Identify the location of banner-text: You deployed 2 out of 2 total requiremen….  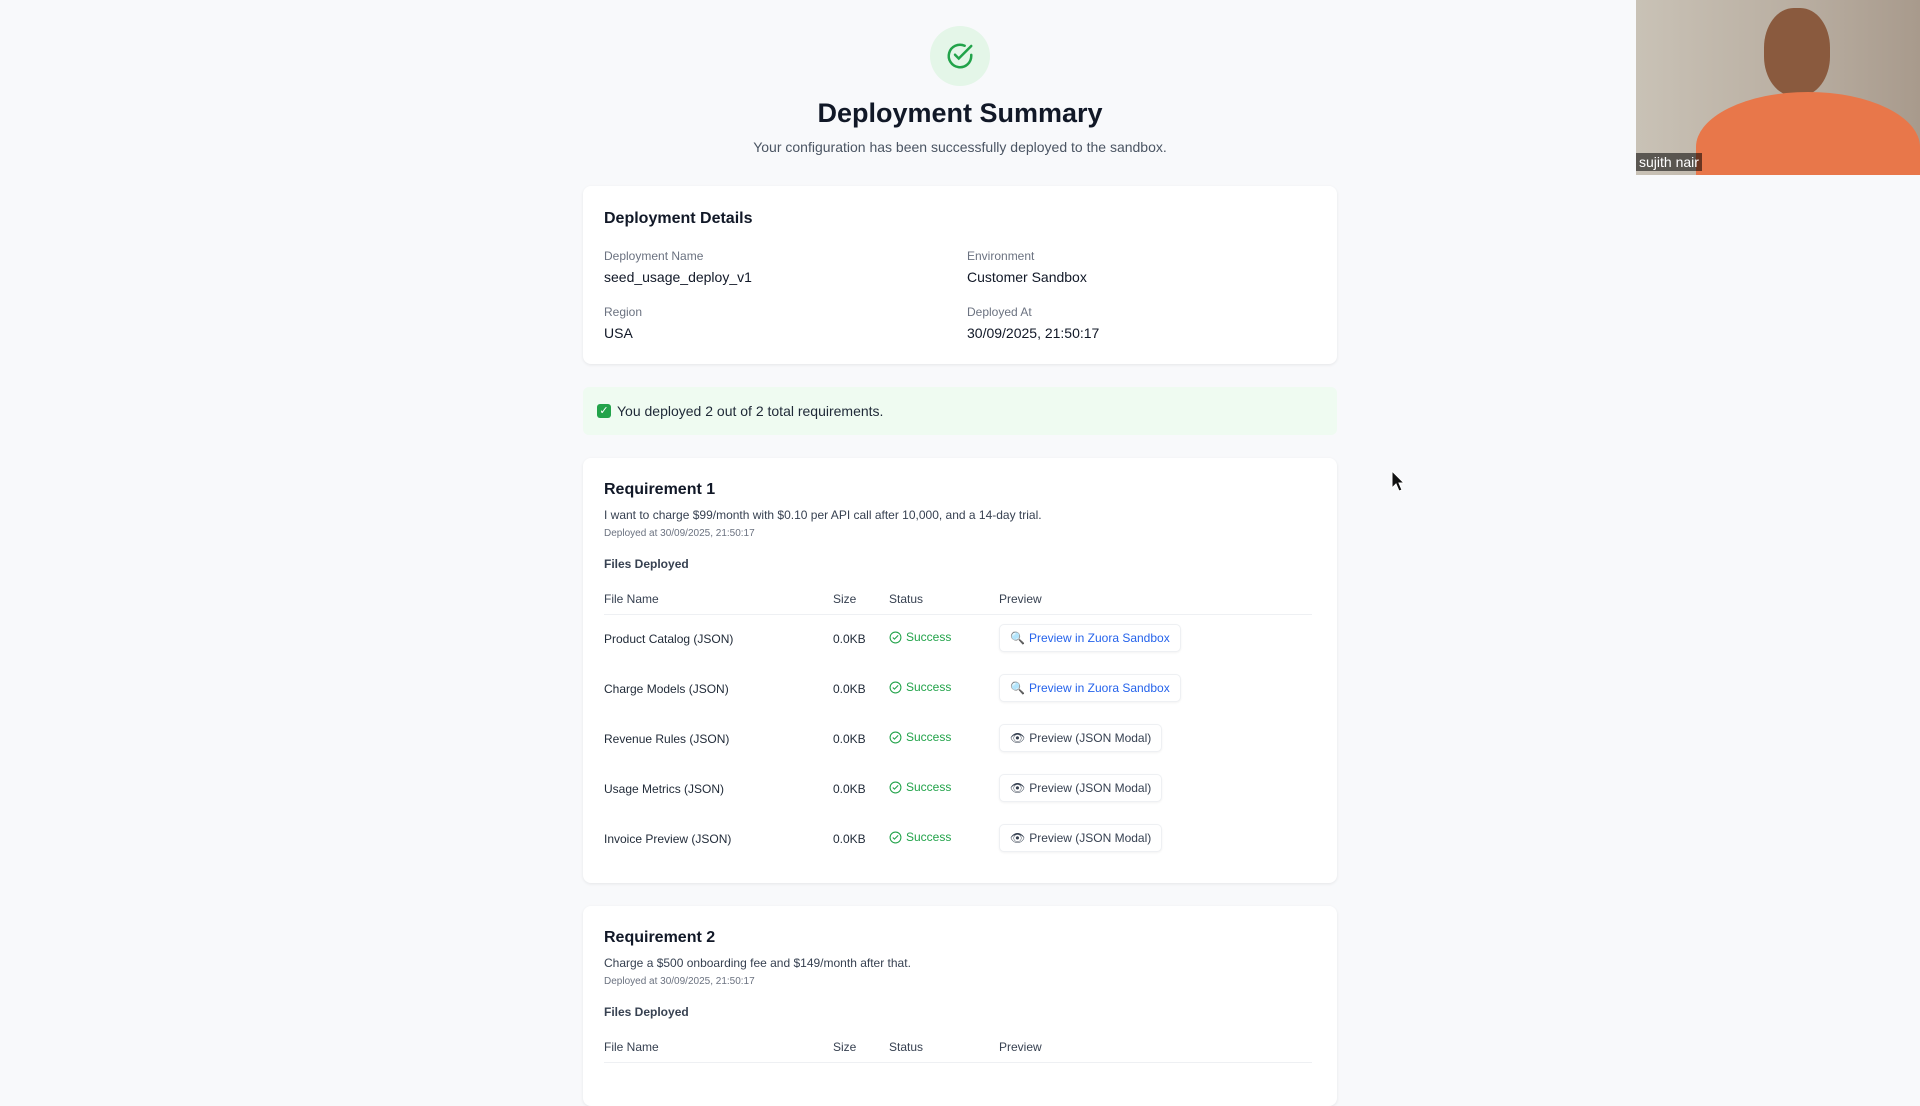
(750, 411).